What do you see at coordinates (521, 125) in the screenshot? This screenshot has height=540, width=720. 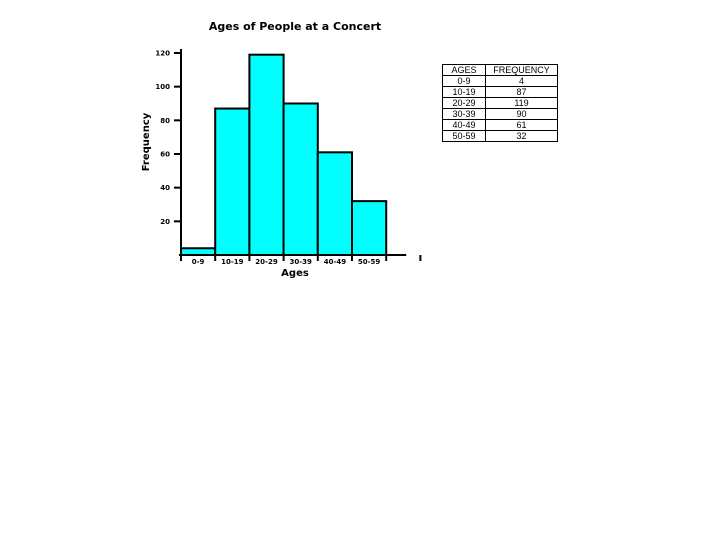 I see `table-cell-frequency: 61` at bounding box center [521, 125].